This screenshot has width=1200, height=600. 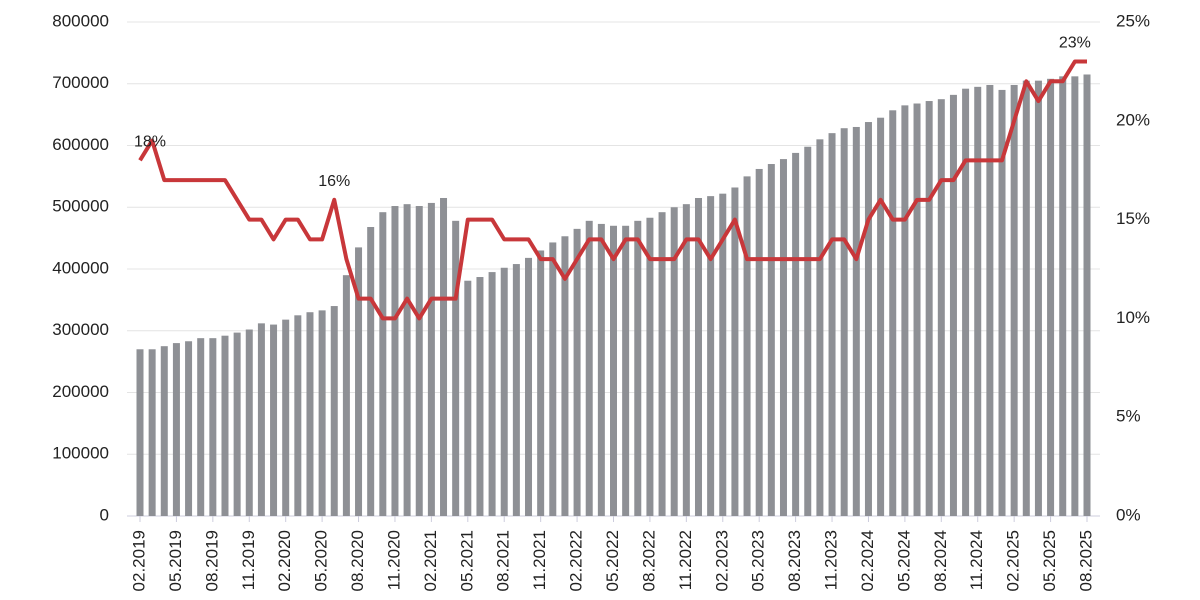 I want to click on x-tick-label: 08.2023, so click(x=794, y=560).